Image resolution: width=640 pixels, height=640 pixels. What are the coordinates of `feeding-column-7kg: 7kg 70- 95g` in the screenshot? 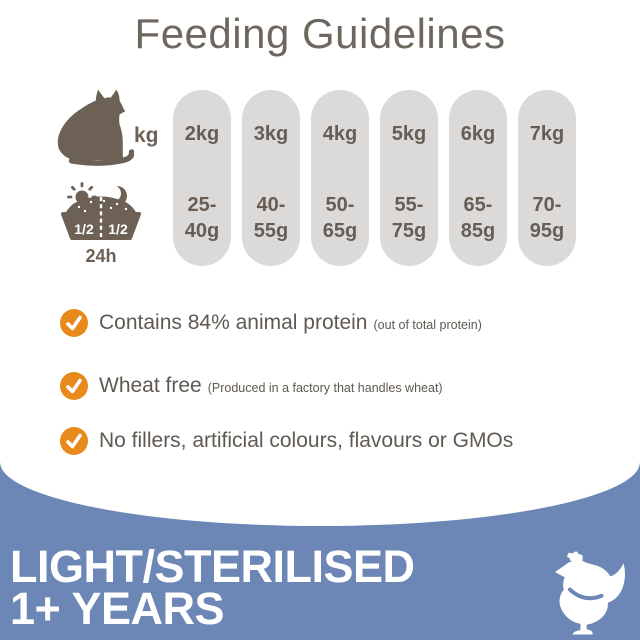 It's located at (547, 178).